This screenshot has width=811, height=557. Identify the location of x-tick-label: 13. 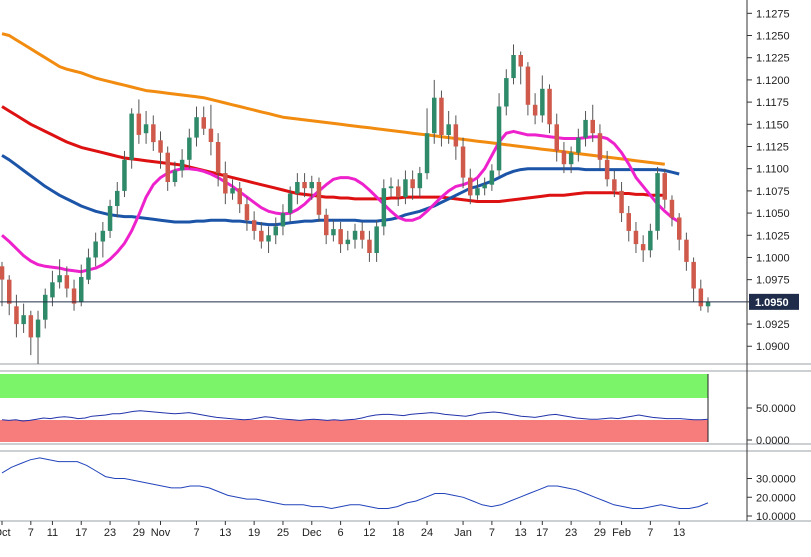
(679, 533).